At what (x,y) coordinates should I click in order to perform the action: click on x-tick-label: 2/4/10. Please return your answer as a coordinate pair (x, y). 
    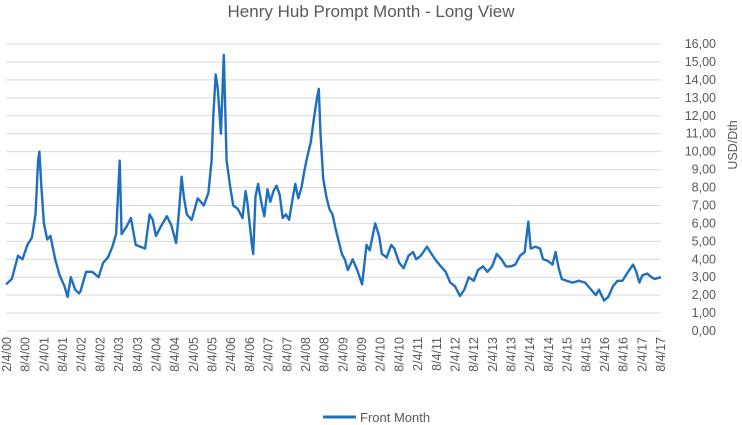
    Looking at the image, I should click on (381, 354).